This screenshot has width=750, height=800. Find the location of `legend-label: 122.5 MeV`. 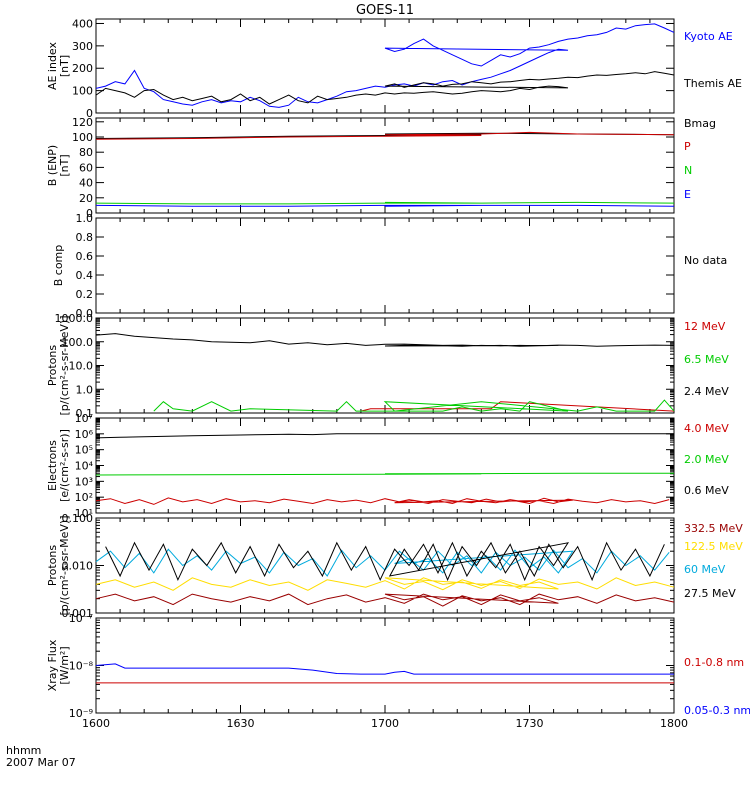

legend-label: 122.5 MeV is located at coordinates (713, 546).